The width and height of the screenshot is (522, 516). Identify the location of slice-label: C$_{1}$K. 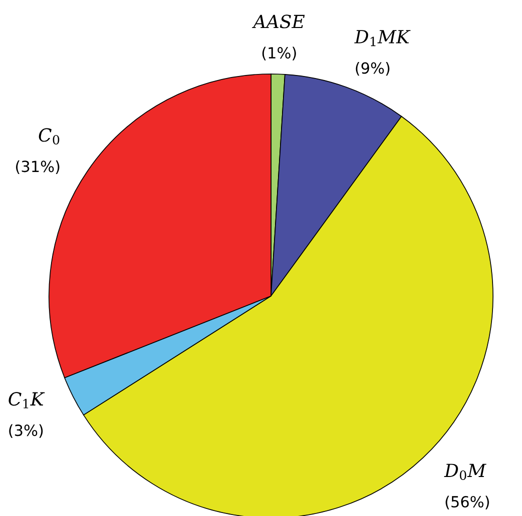
(26, 400).